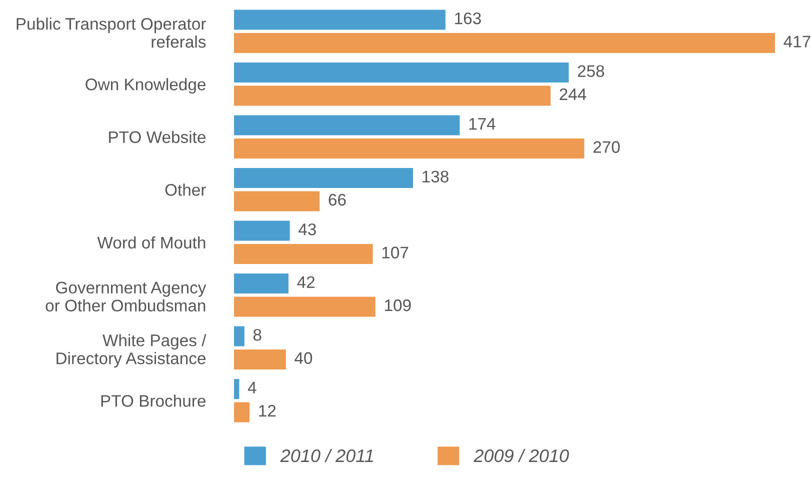 The height and width of the screenshot is (482, 811). What do you see at coordinates (267, 410) in the screenshot?
I see `data-label: 12` at bounding box center [267, 410].